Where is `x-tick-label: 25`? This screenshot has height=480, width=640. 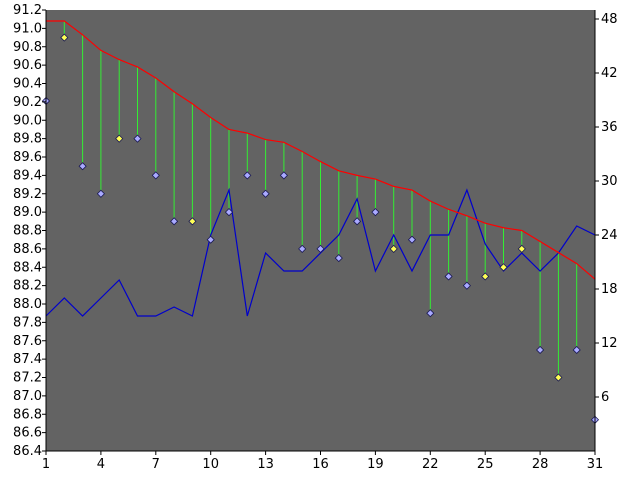 x-tick-label: 25 is located at coordinates (485, 464).